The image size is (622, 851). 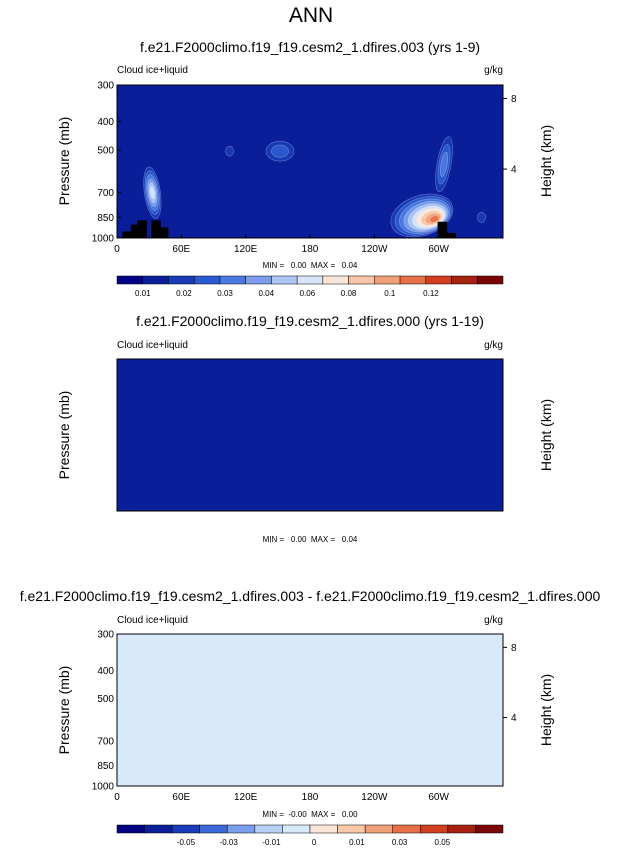 What do you see at coordinates (310, 814) in the screenshot?
I see `min-max-text: MIN = -0.00 MAX = 0.00` at bounding box center [310, 814].